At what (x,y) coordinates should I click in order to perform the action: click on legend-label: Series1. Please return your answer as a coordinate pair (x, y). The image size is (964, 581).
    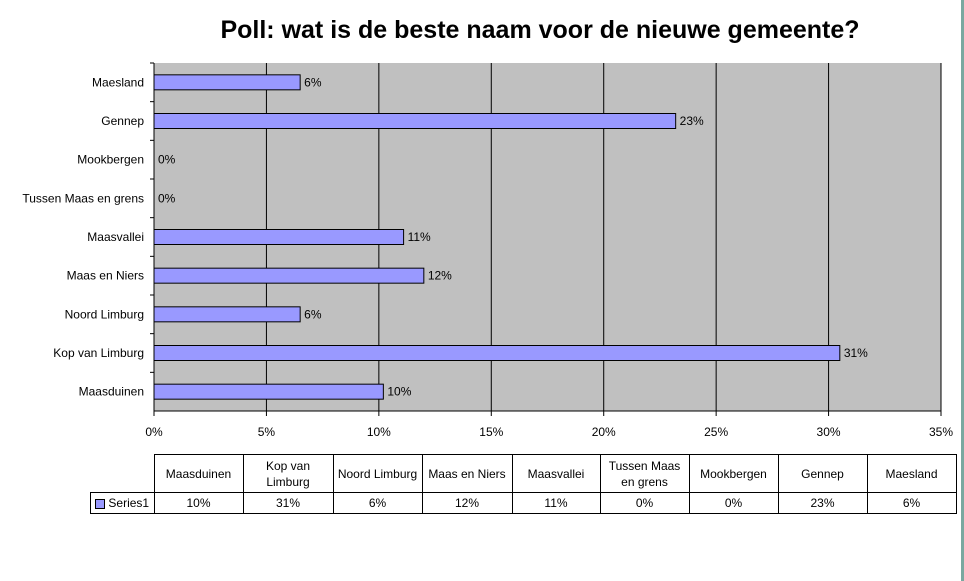
    Looking at the image, I should click on (129, 503).